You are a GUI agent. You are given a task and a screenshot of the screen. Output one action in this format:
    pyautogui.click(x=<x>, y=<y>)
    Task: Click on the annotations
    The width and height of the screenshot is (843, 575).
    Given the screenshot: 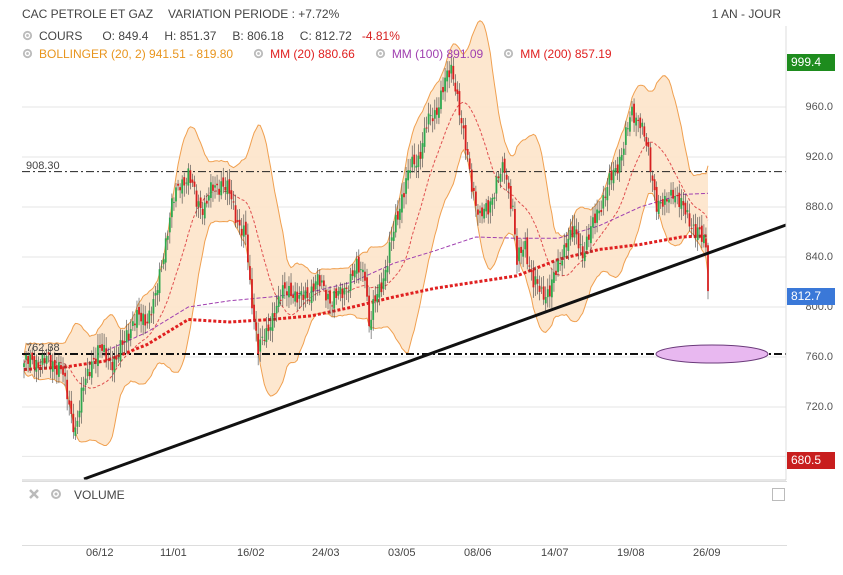 What is the action you would take?
    pyautogui.click(x=712, y=354)
    